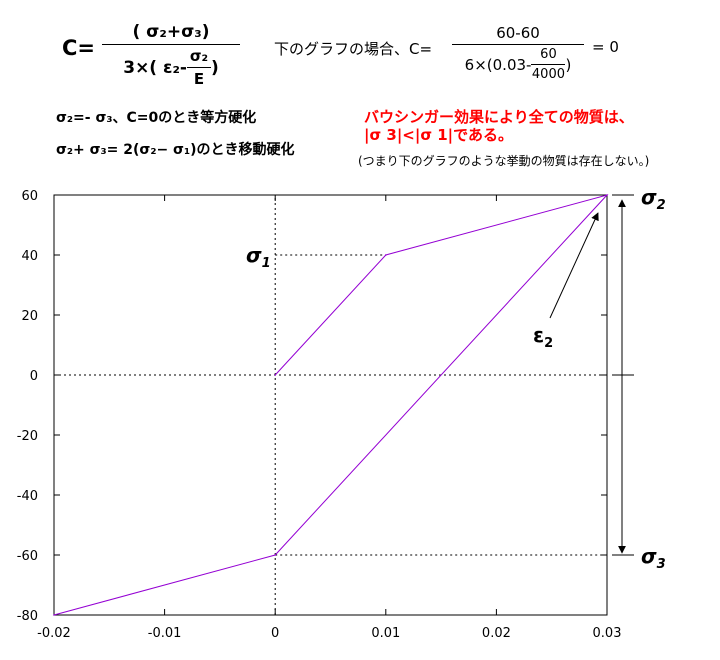 The image size is (720, 660). Describe the element at coordinates (385, 633) in the screenshot. I see `x-tick-label: 0.01` at that location.